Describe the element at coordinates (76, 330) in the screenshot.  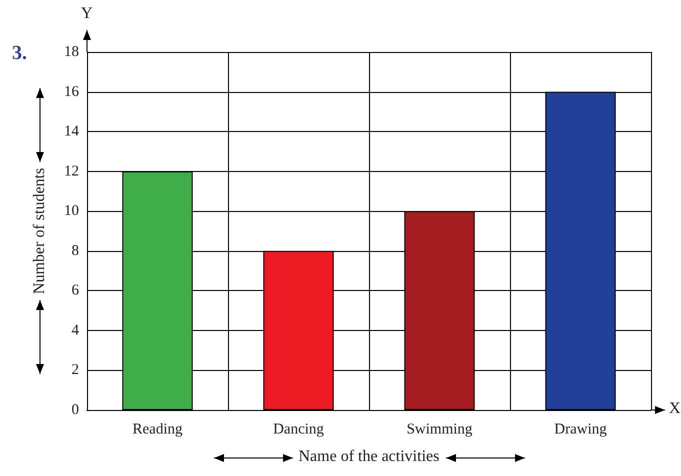
I see `y-tick-label: 4` at that location.